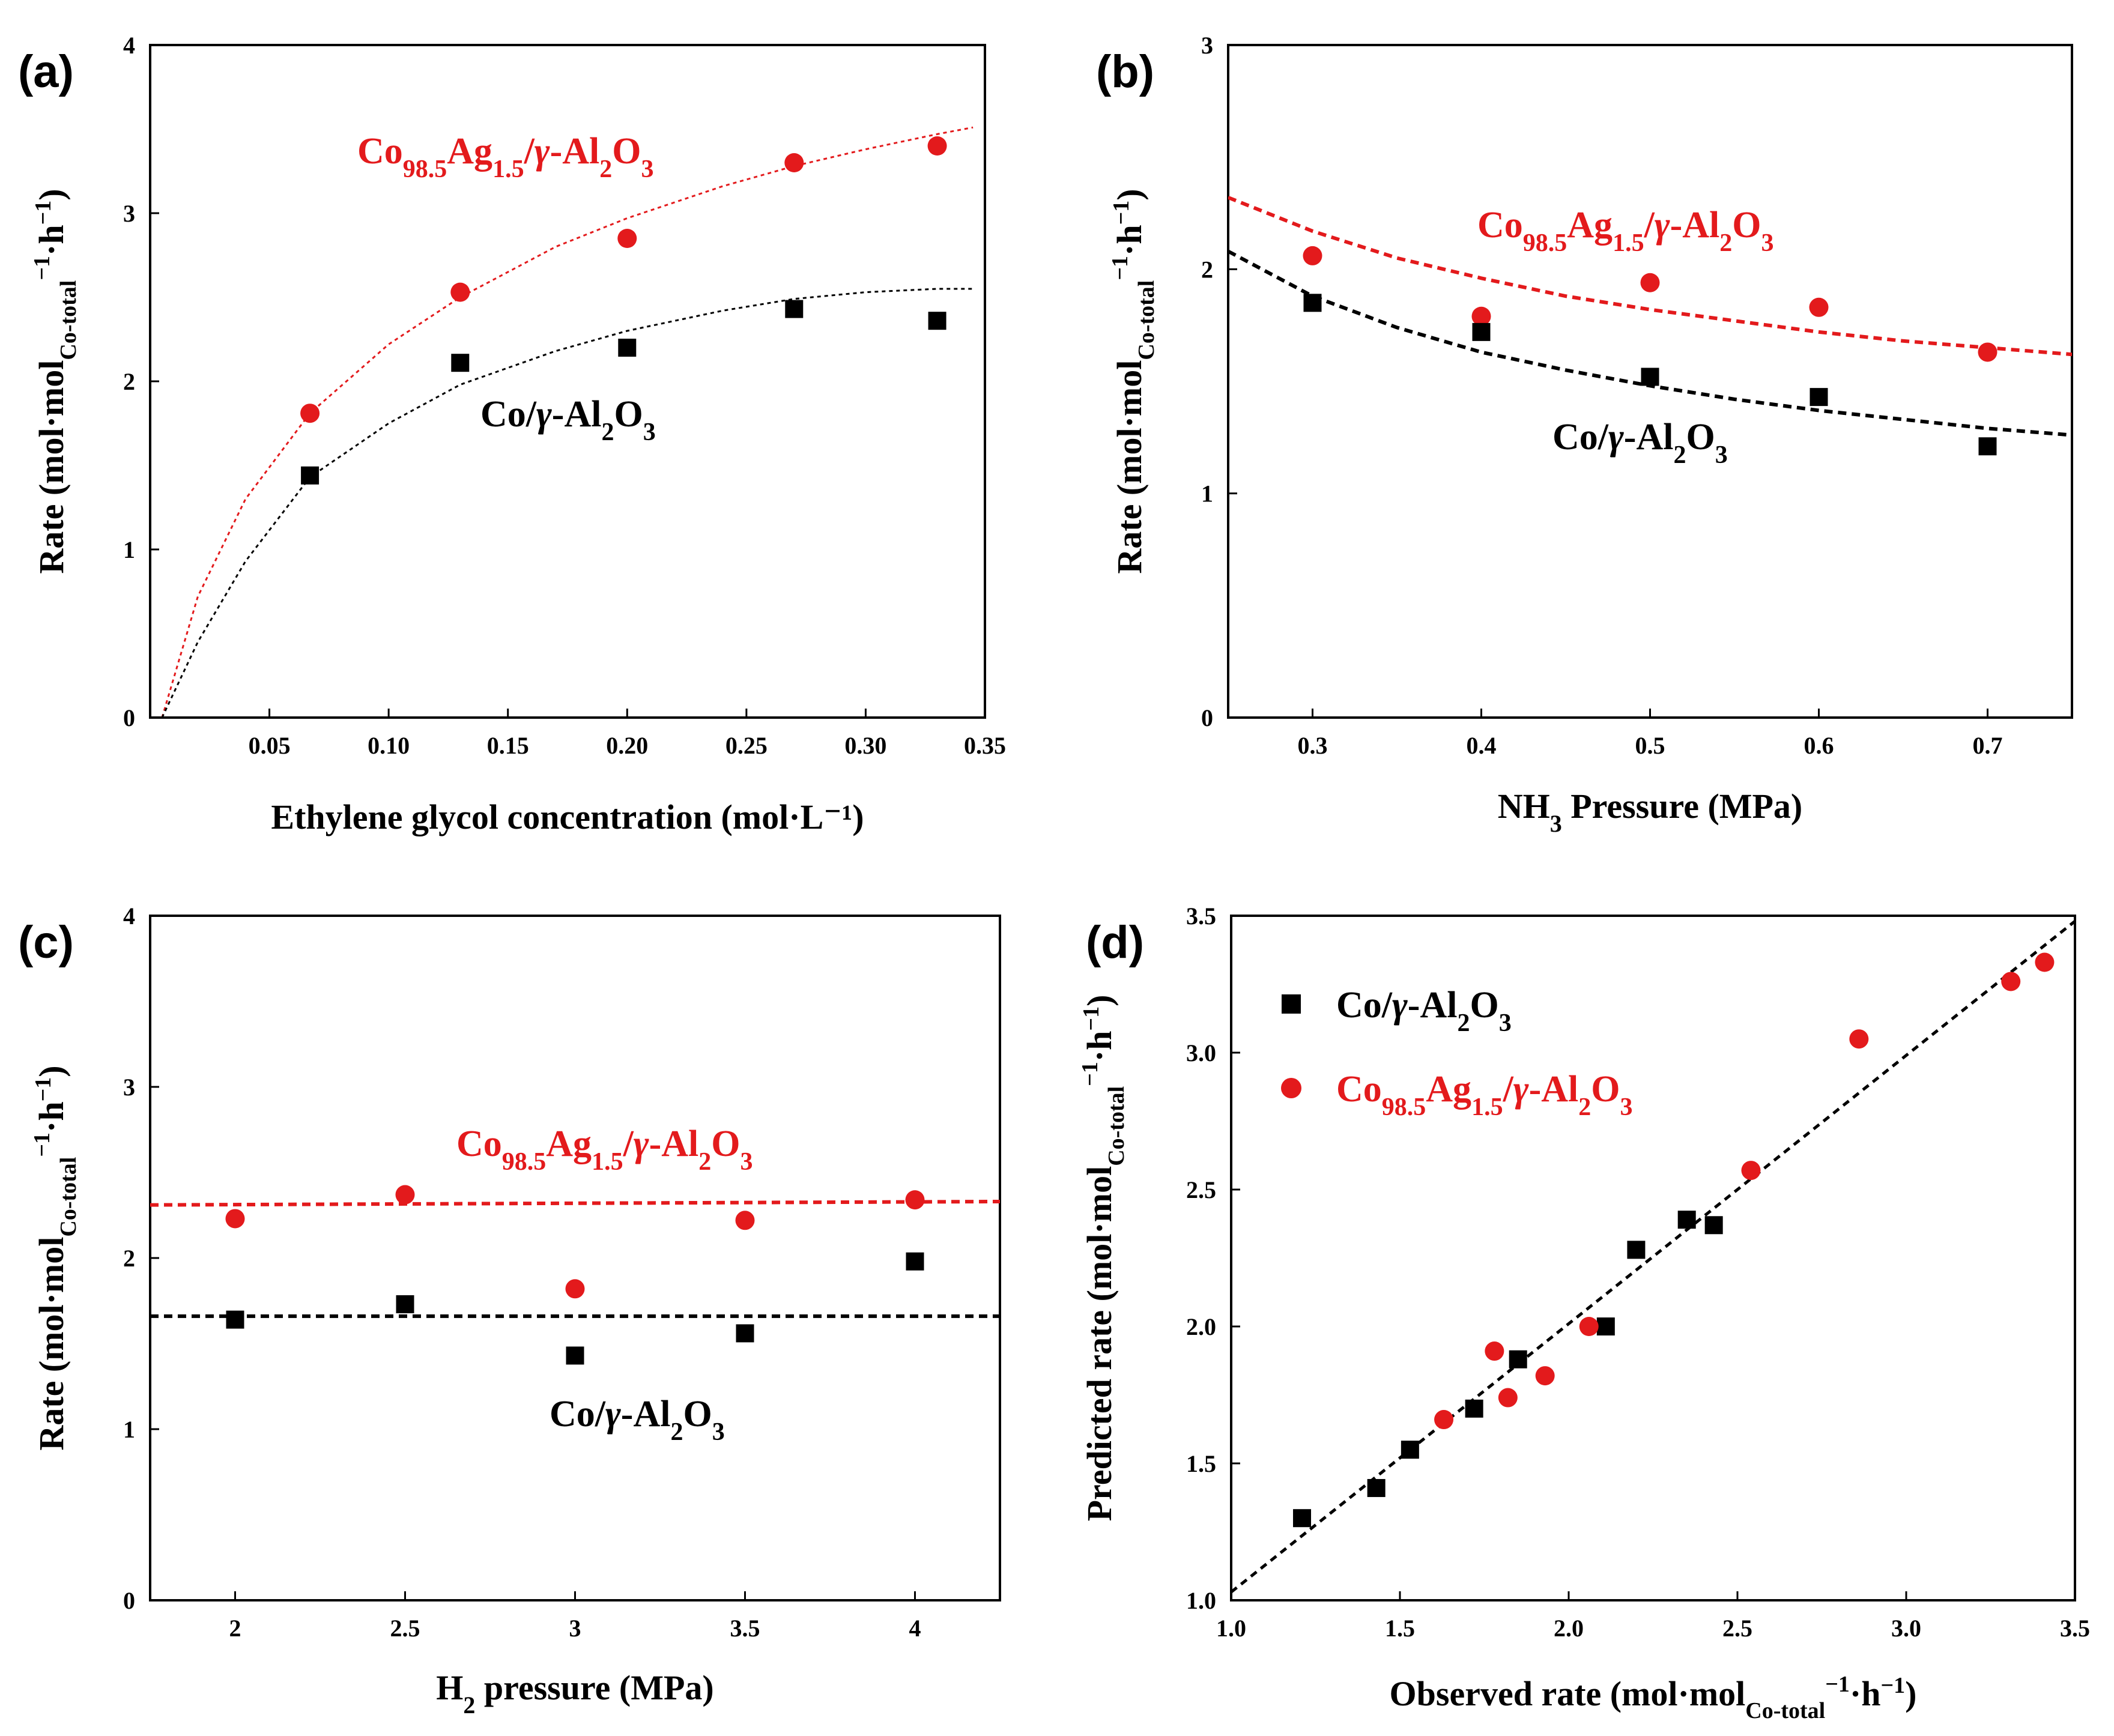  What do you see at coordinates (1201, 1052) in the screenshot?
I see `y-tick-label: 3.0` at bounding box center [1201, 1052].